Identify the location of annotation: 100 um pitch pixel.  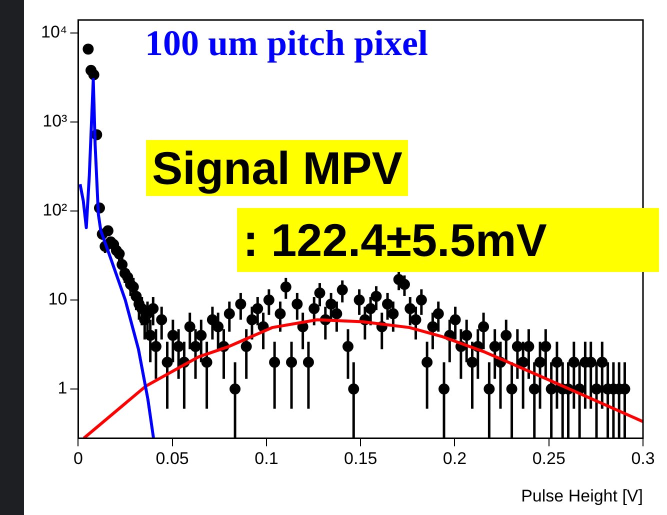
(286, 43).